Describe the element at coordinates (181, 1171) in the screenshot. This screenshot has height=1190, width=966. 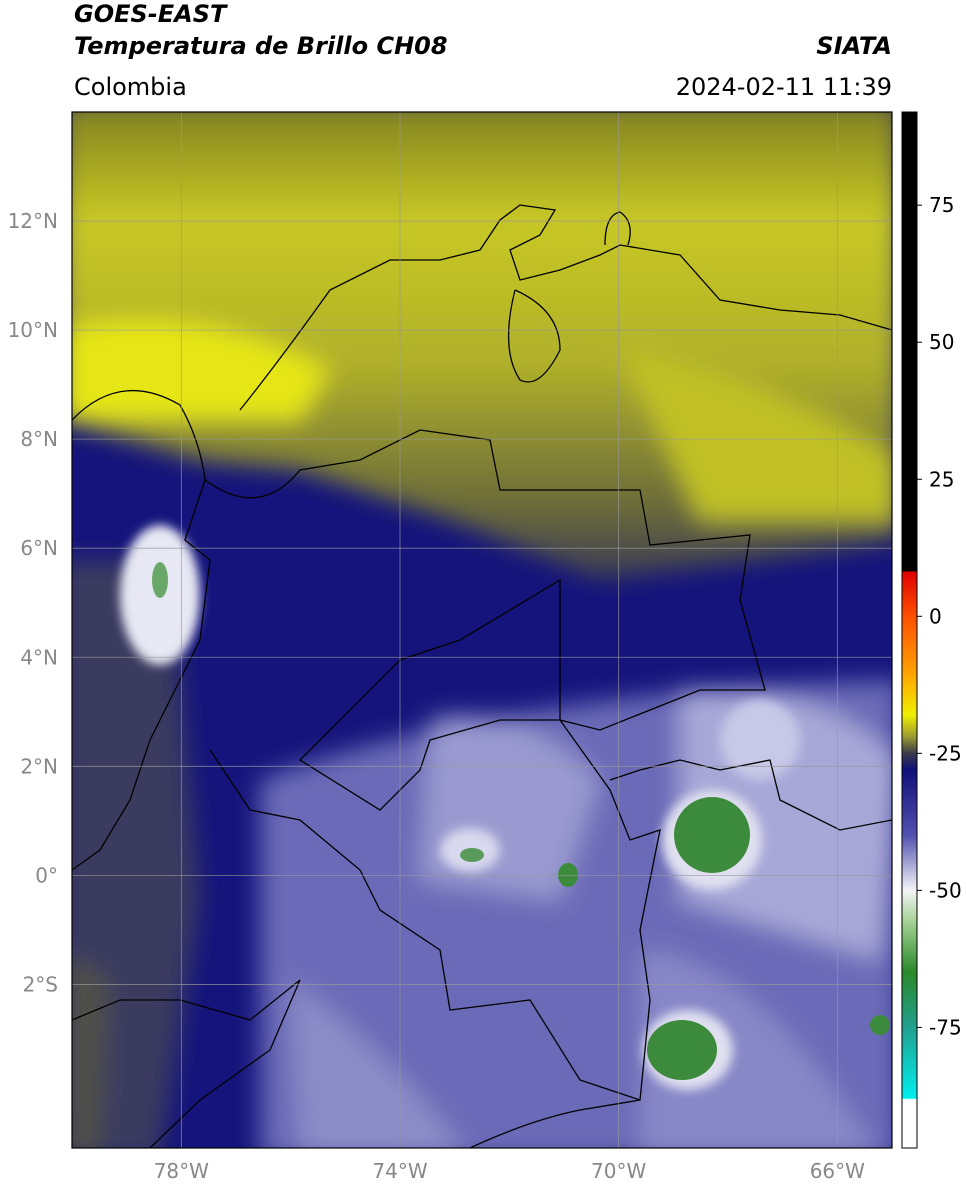
I see `x-tick-label: 78°W` at that location.